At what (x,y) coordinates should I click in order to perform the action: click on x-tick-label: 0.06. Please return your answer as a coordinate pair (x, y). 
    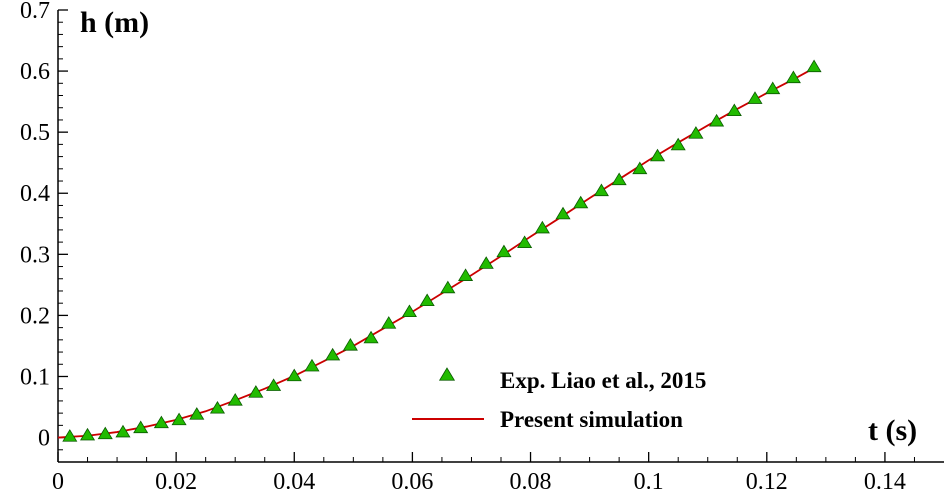
    Looking at the image, I should click on (412, 482).